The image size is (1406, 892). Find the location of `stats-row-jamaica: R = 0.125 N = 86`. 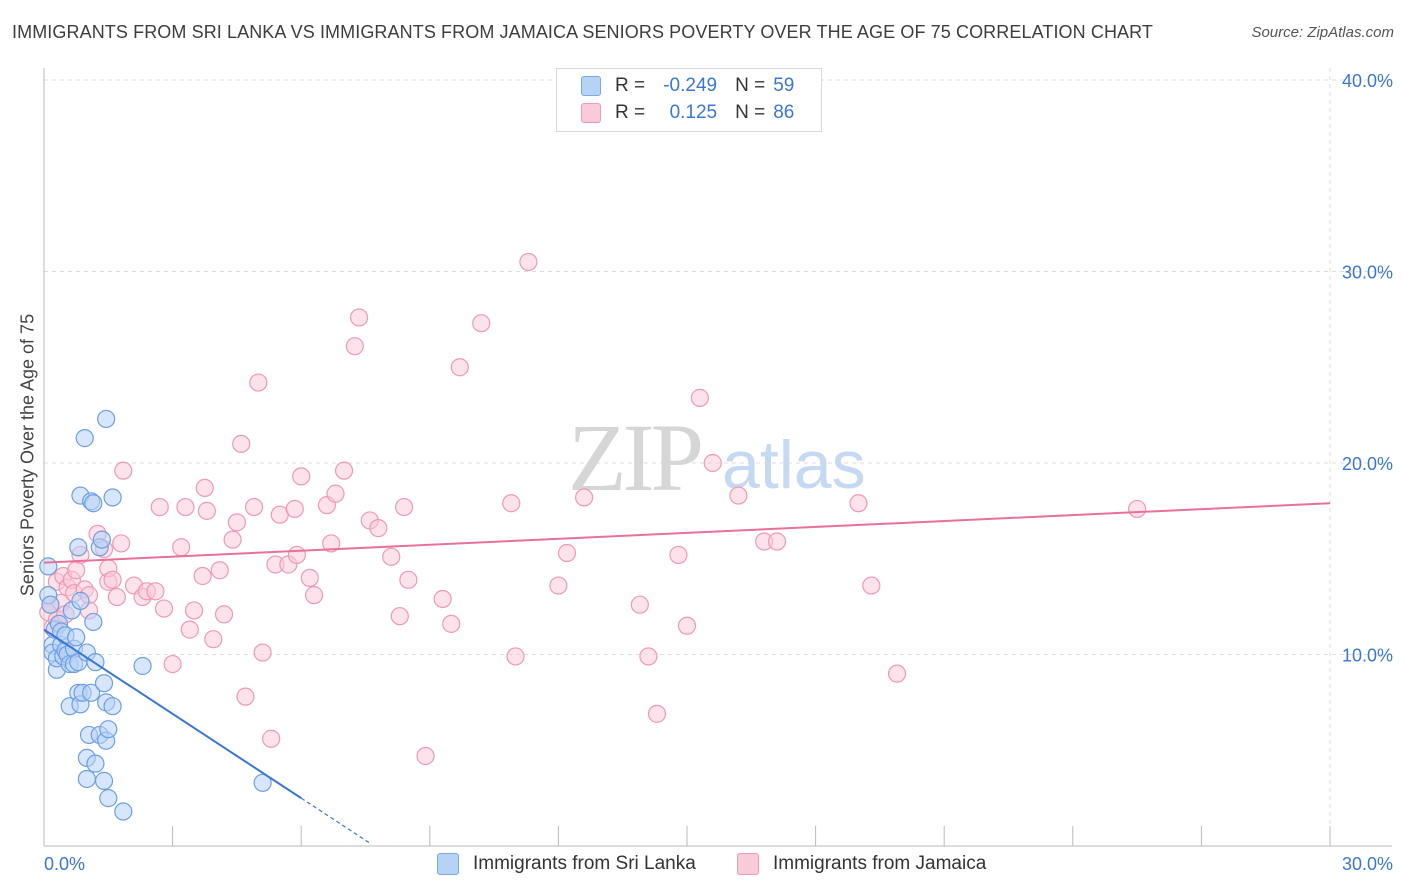

stats-row-jamaica: R = 0.125 N = 86 is located at coordinates (687, 113).